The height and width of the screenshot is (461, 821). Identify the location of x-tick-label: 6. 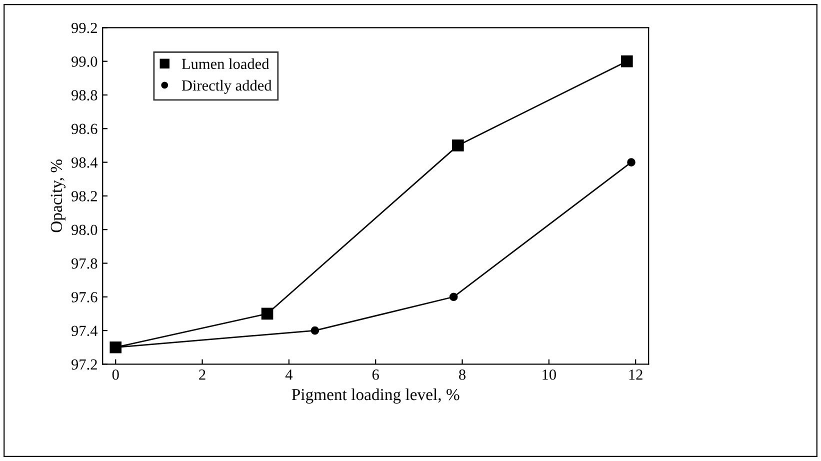
(375, 375).